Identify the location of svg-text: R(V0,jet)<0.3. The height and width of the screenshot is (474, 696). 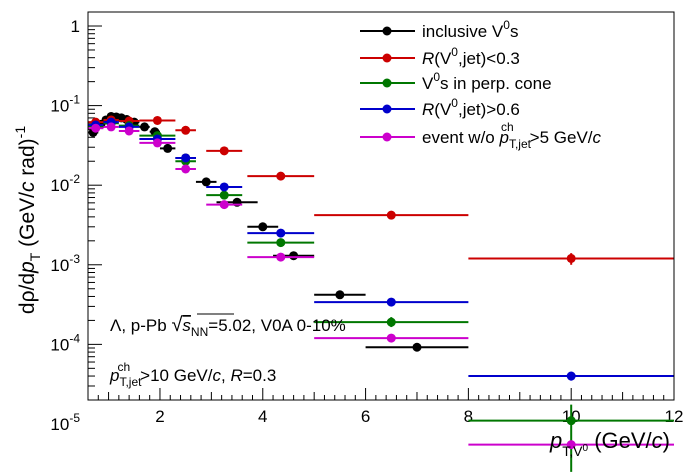
(471, 56).